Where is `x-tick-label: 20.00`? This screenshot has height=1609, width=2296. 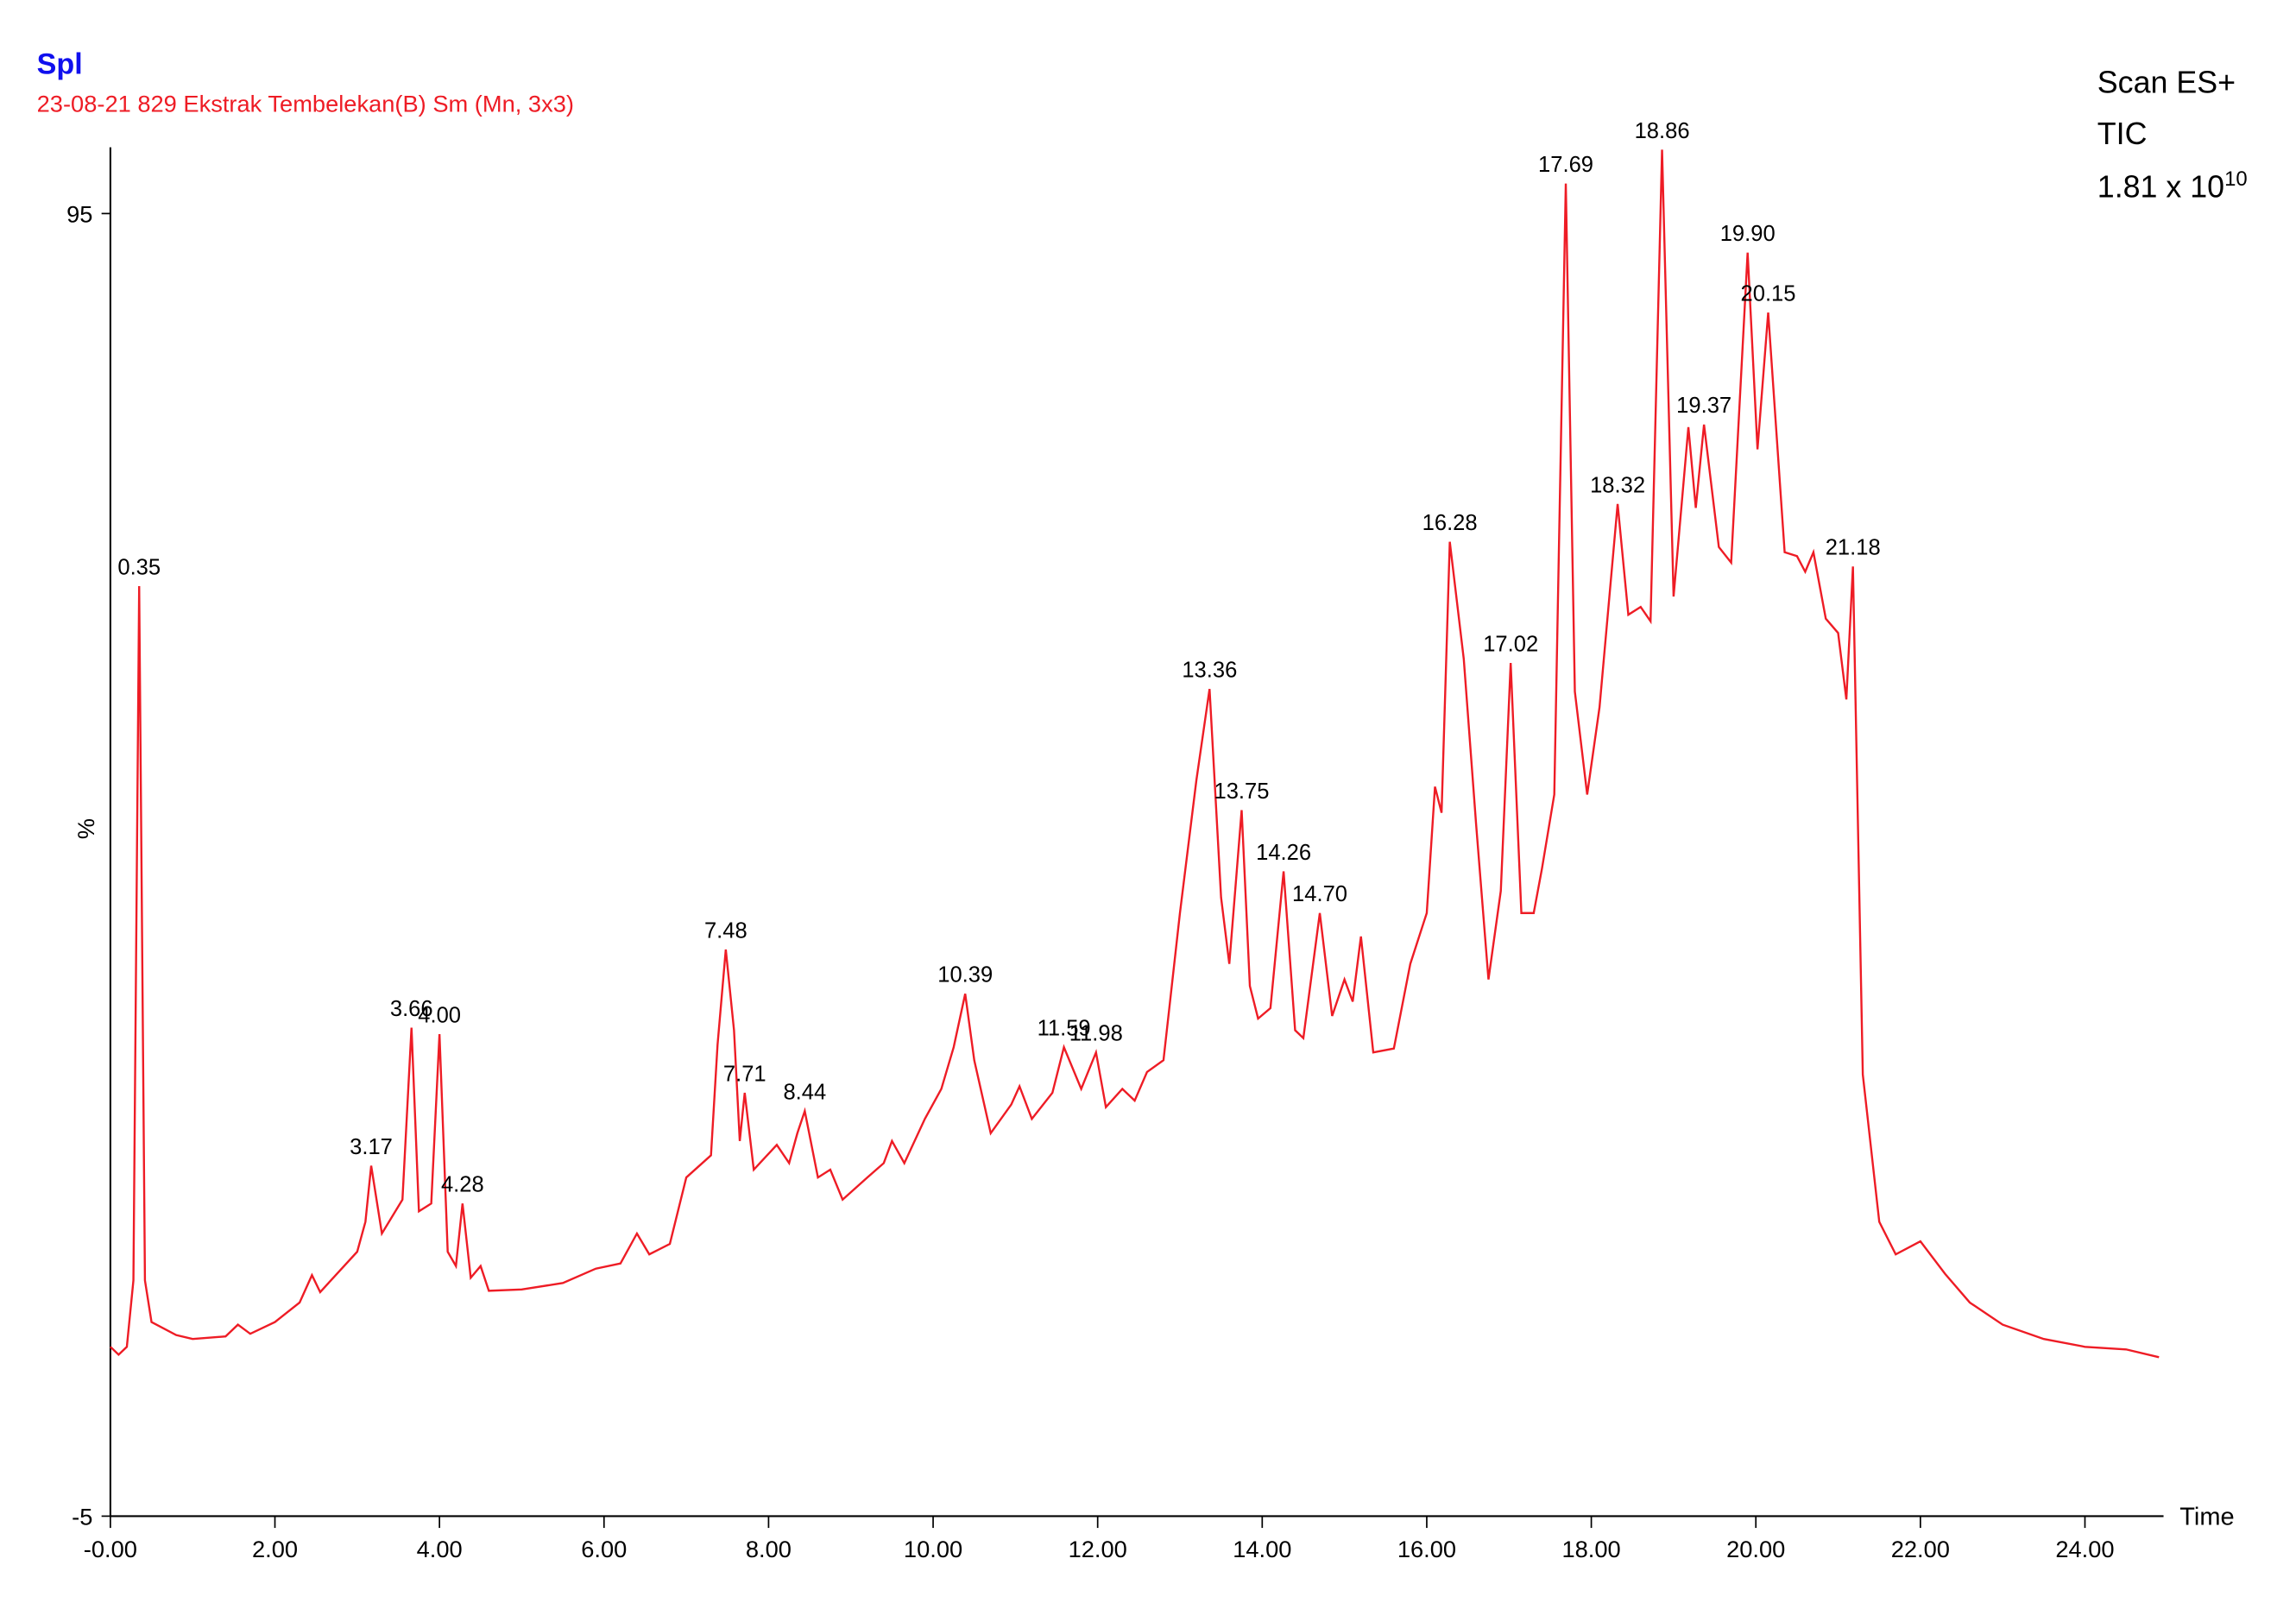 x-tick-label: 20.00 is located at coordinates (1755, 1549).